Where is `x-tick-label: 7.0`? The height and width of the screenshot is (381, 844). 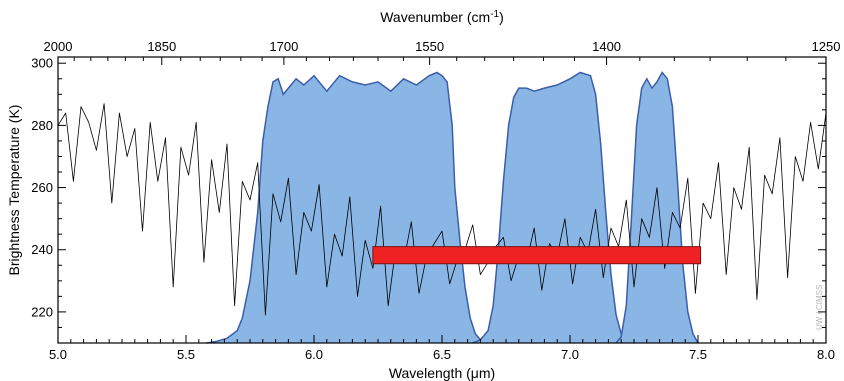
x-tick-label: 7.0 is located at coordinates (570, 354).